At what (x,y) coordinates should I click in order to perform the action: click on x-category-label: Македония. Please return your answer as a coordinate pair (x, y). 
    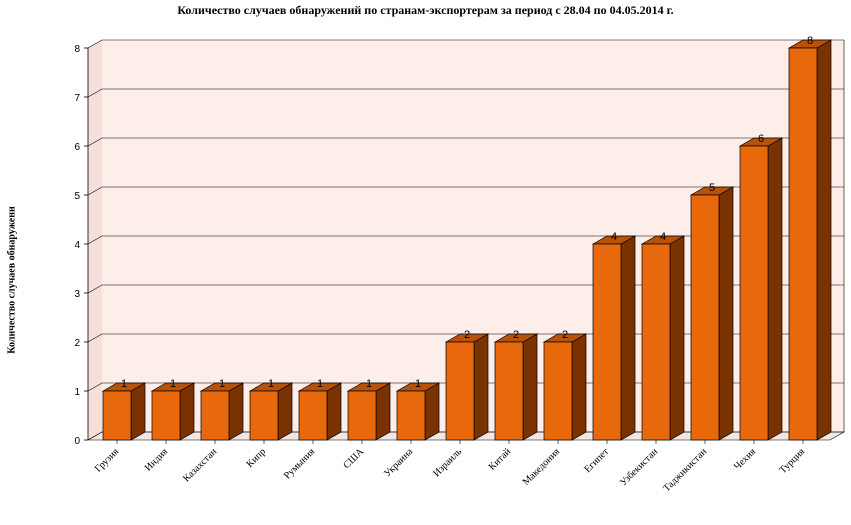
    Looking at the image, I should click on (542, 467).